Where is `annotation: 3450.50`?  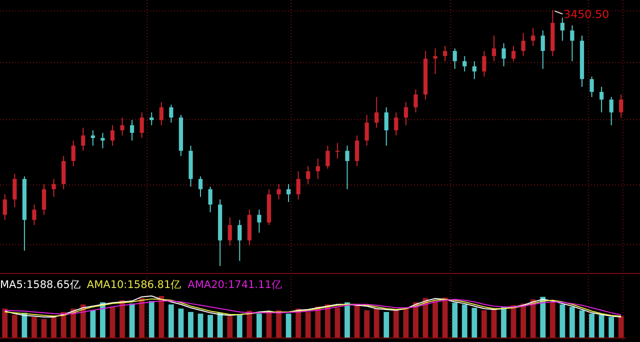
annotation: 3450.50 is located at coordinates (587, 14).